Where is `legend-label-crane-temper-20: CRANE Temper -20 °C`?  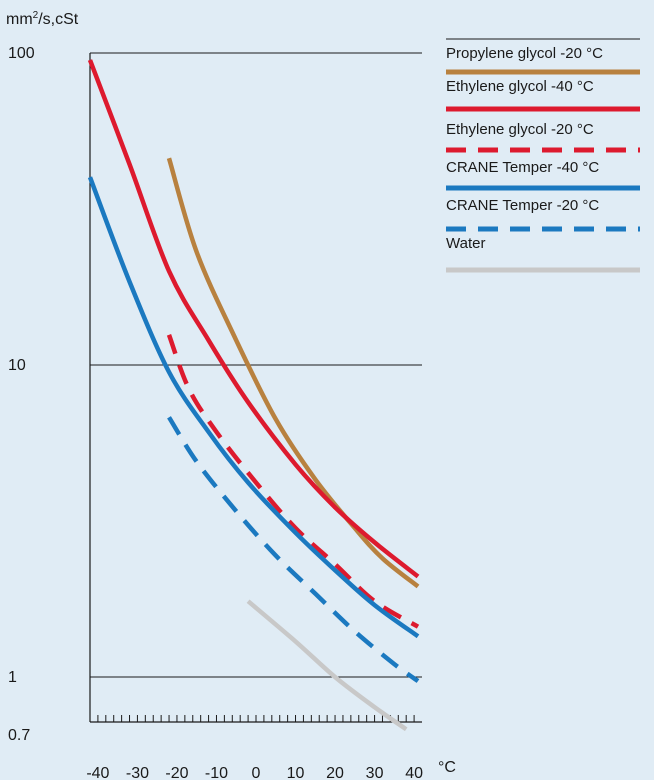 legend-label-crane-temper-20: CRANE Temper -20 °C is located at coordinates (522, 205).